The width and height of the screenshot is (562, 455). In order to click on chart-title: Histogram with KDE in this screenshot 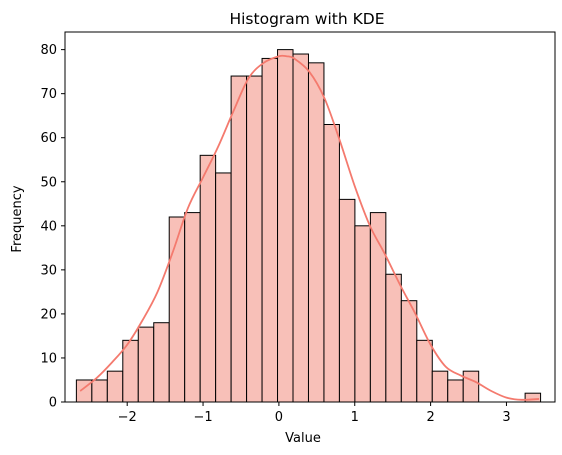, I will do `click(306, 19)`.